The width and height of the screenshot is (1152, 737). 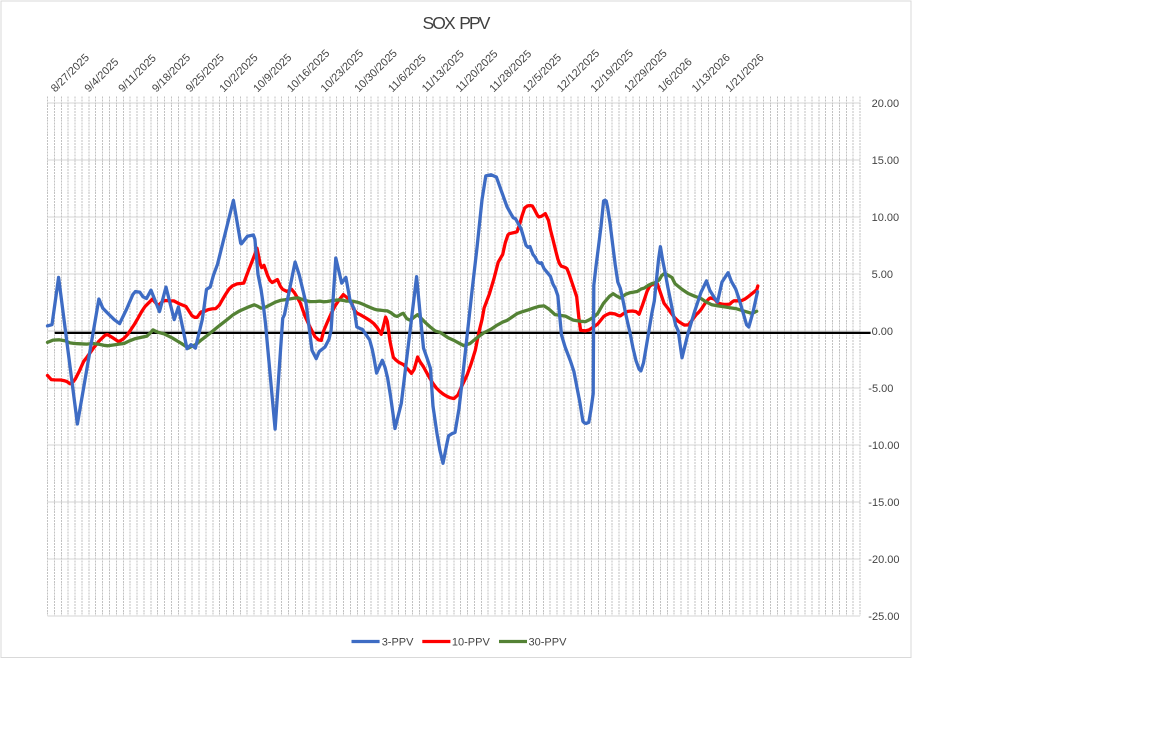 I want to click on svg-text: -10.00, so click(x=883, y=446).